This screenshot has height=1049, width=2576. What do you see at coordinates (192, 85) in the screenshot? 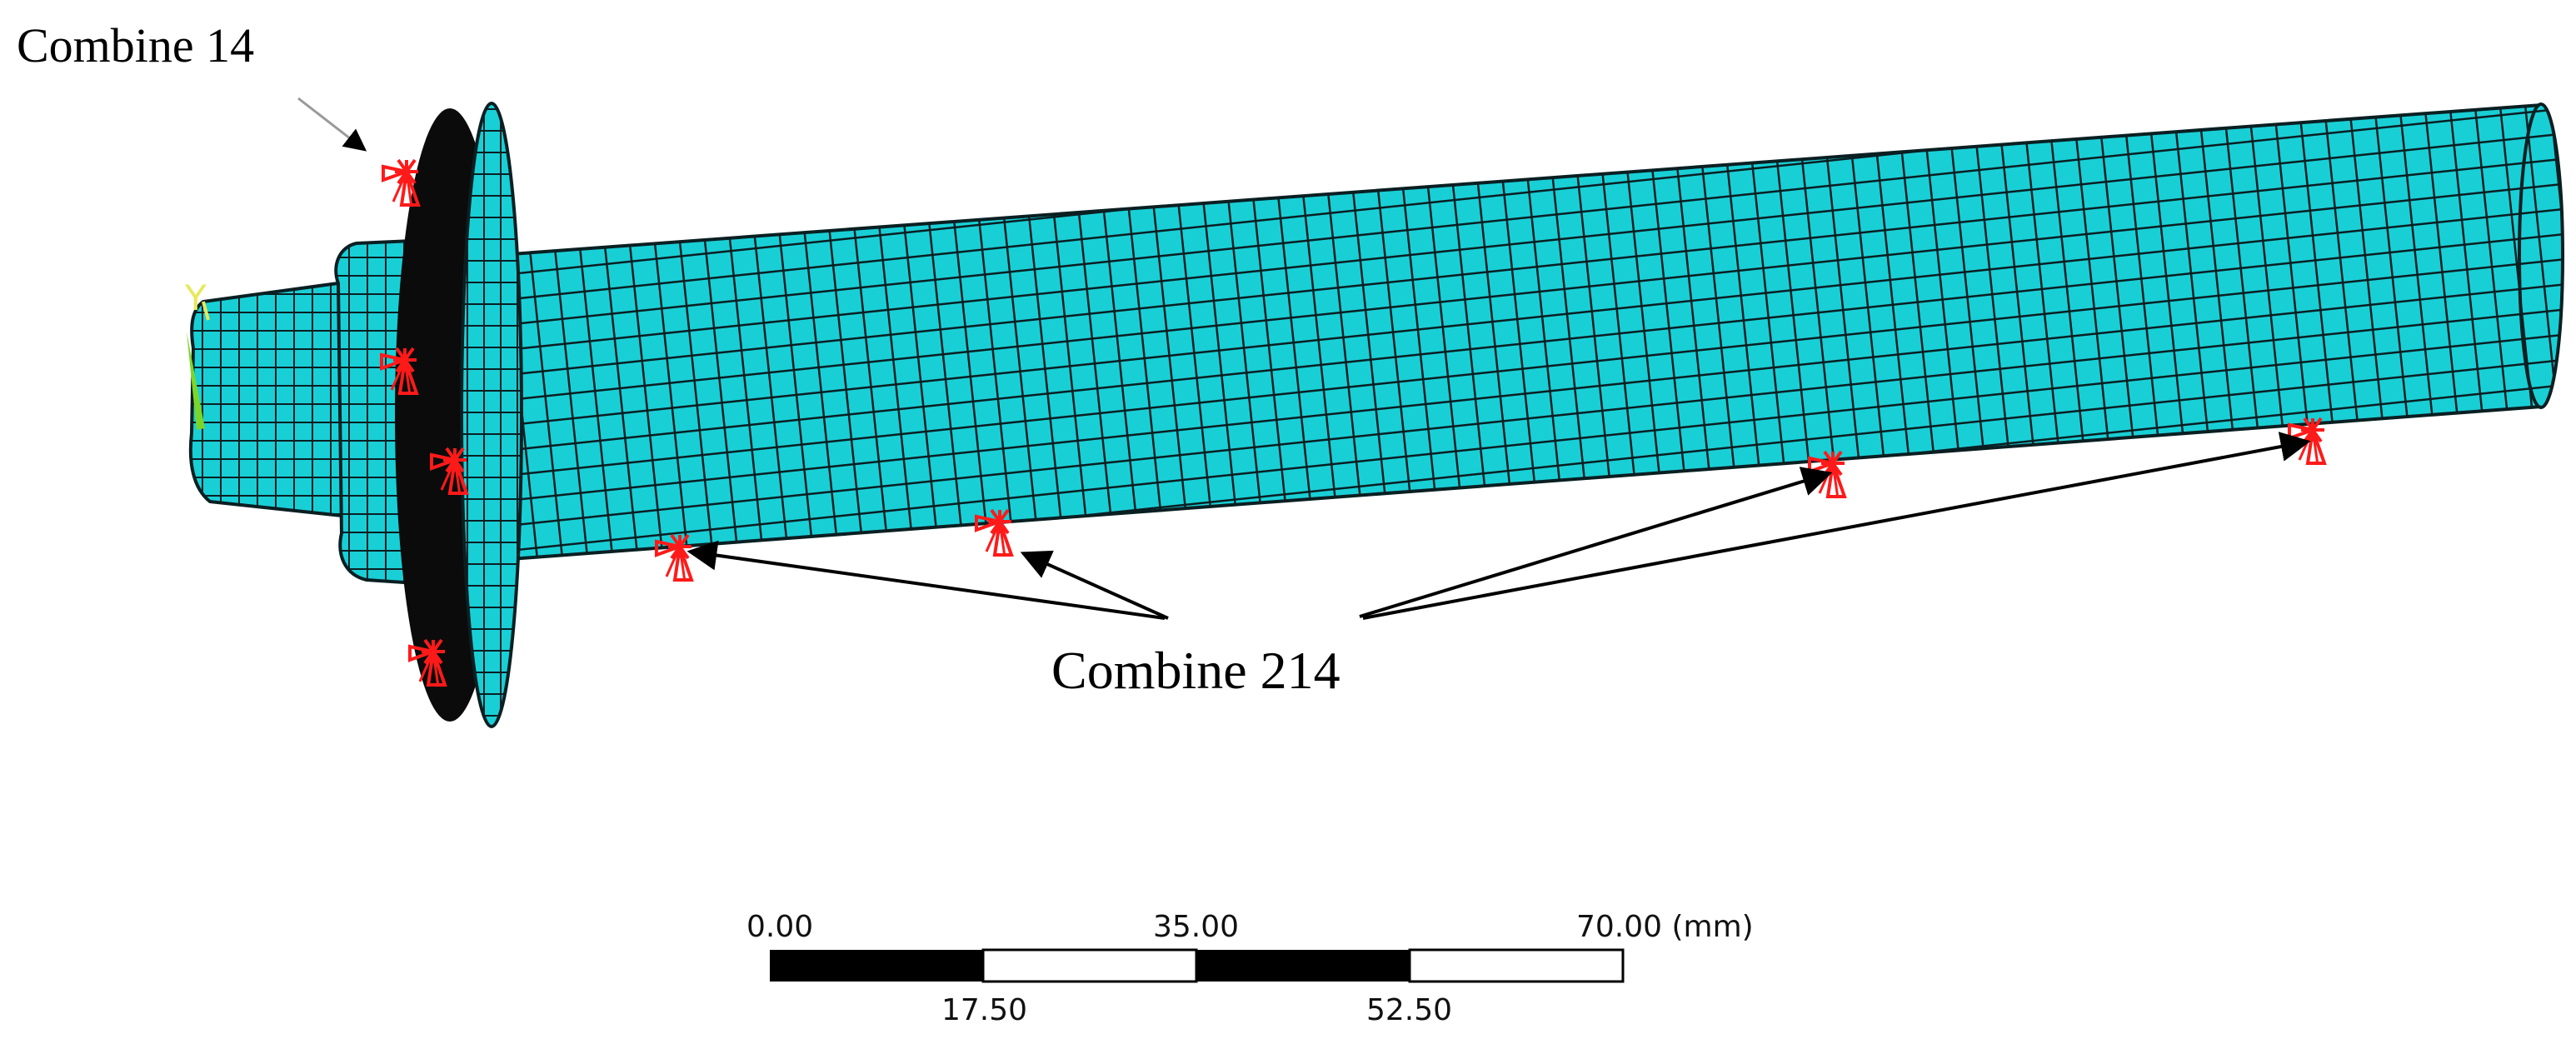
I see `combine14-callout: Combine 14` at bounding box center [192, 85].